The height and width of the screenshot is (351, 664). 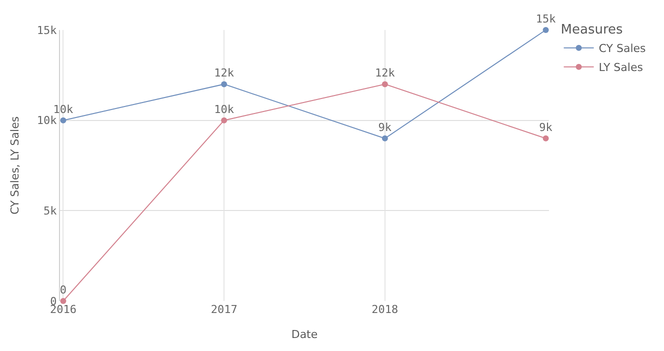 What do you see at coordinates (621, 67) in the screenshot?
I see `legend-label: LY Sales` at bounding box center [621, 67].